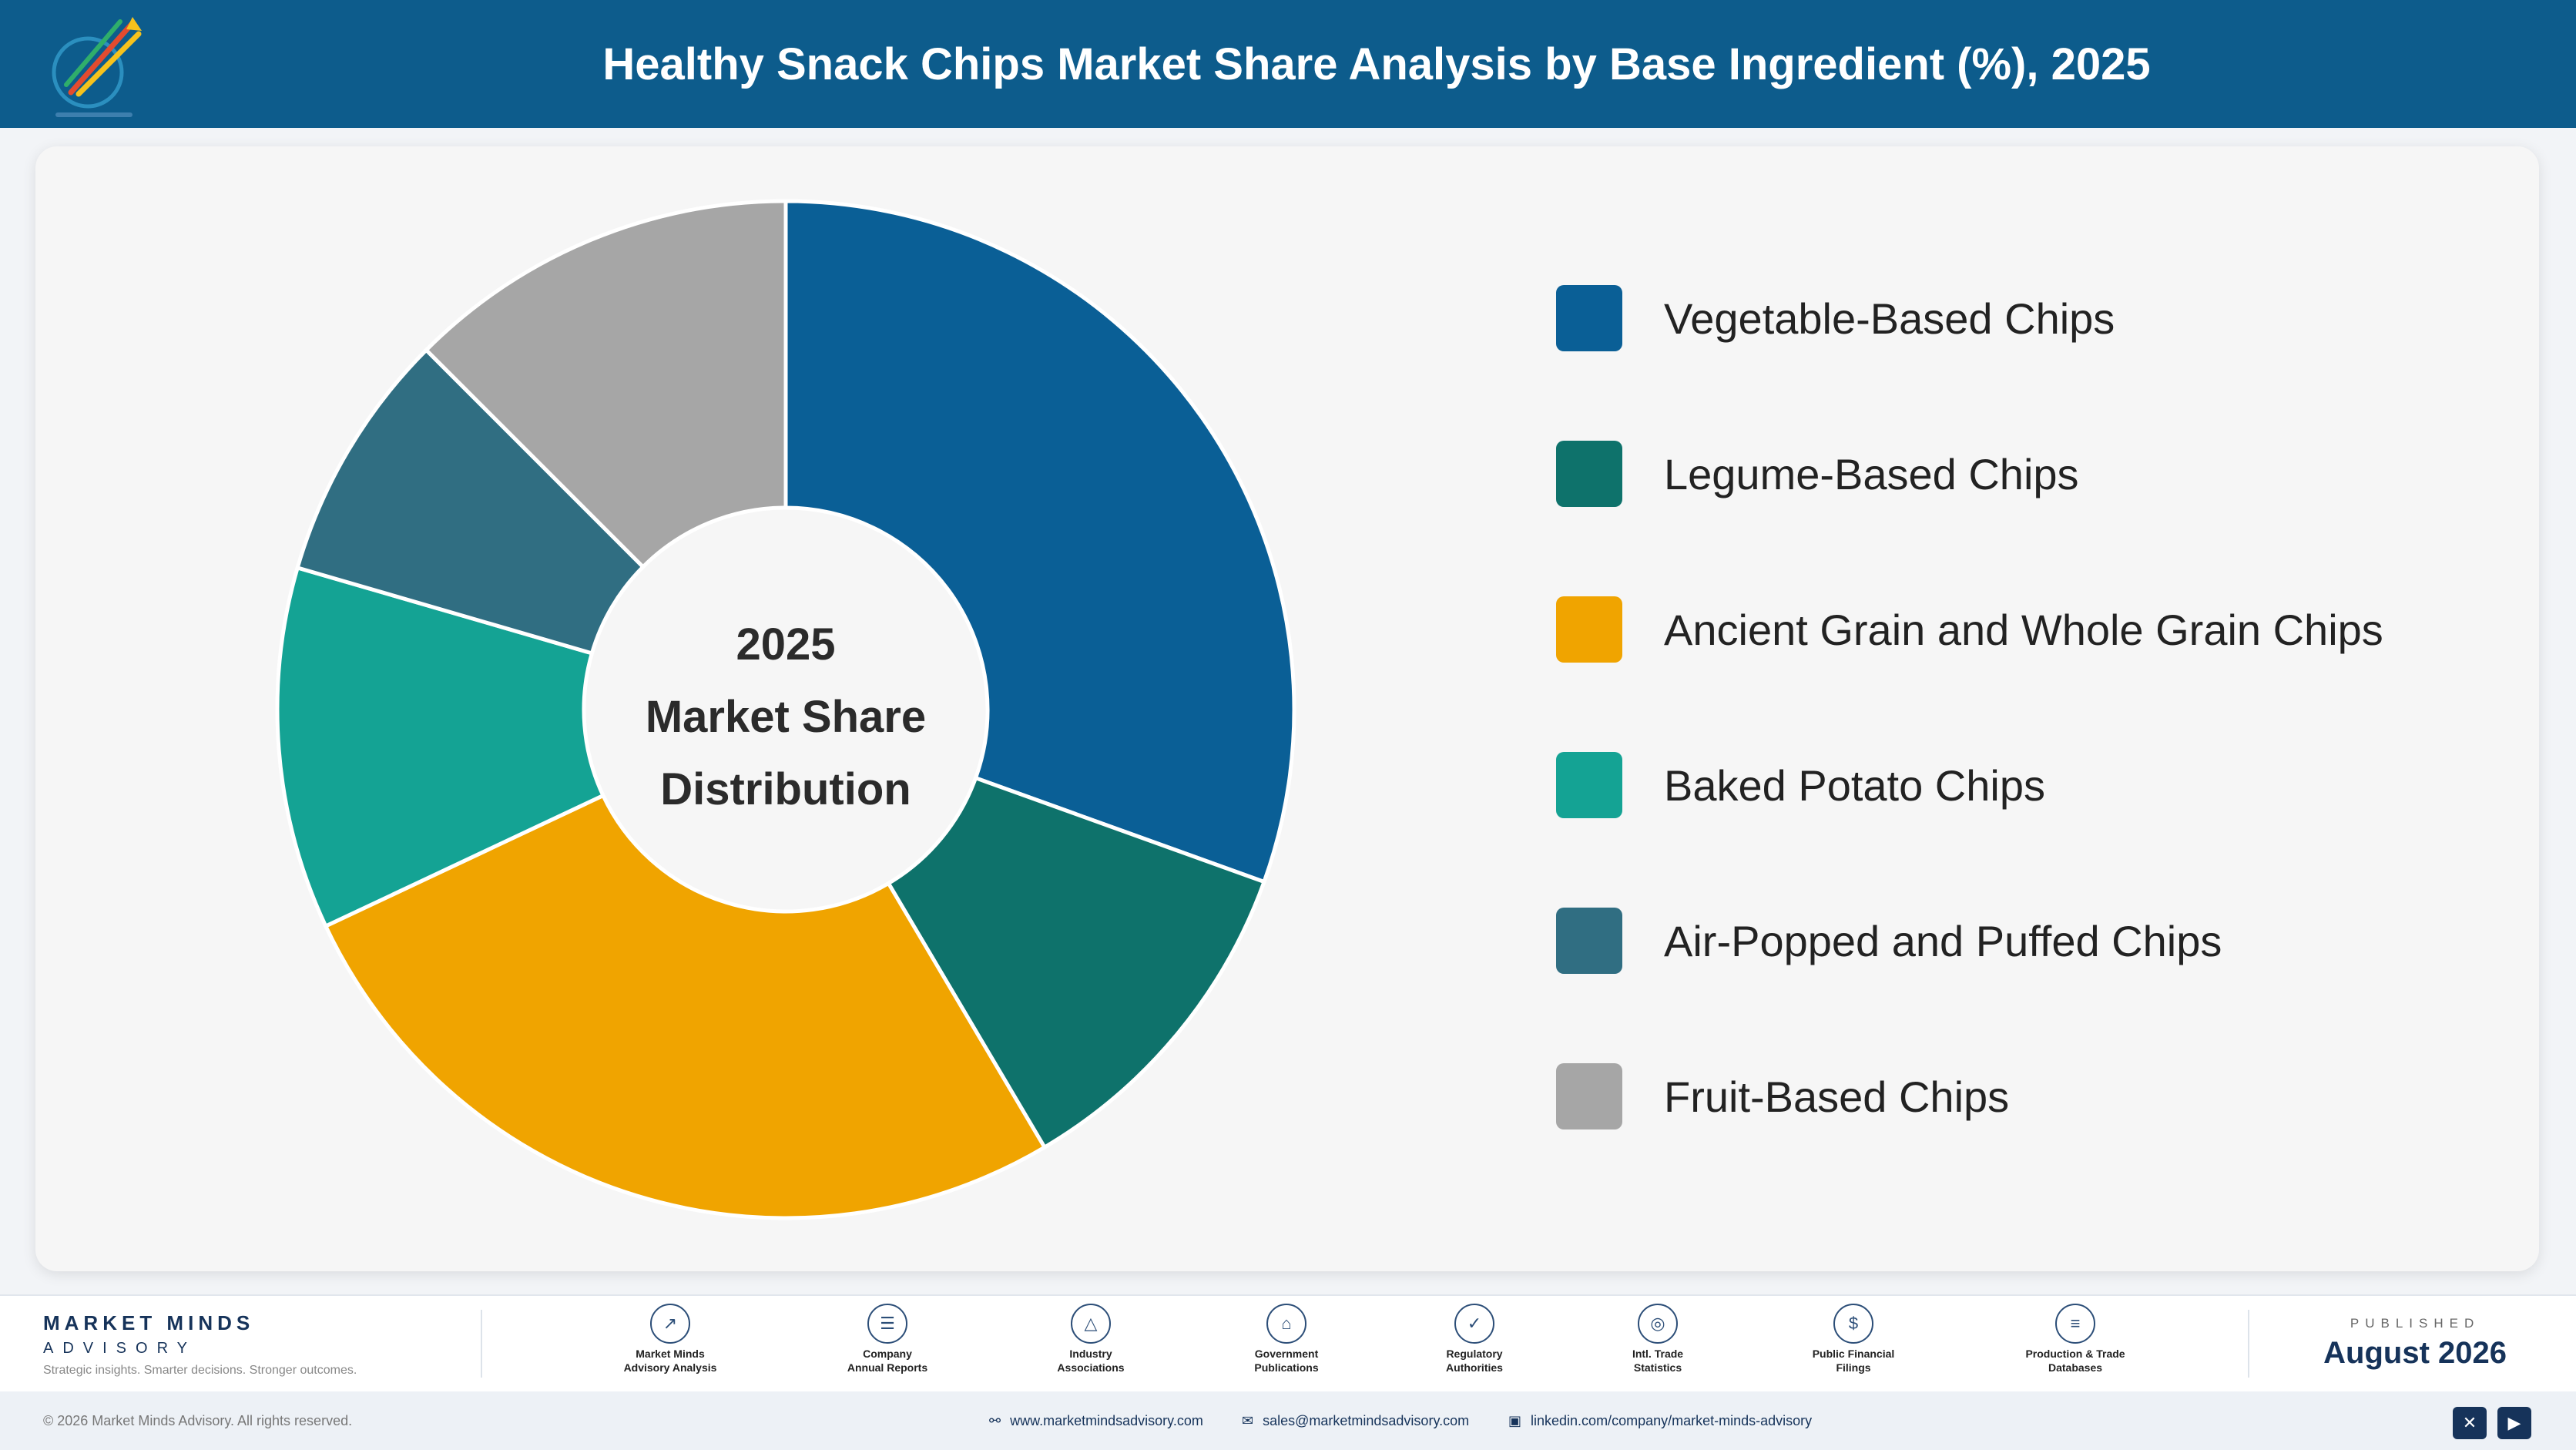 This screenshot has height=1450, width=2576. Describe the element at coordinates (1076, 962) in the screenshot. I see `donut-slice-legume-based-chips` at that location.